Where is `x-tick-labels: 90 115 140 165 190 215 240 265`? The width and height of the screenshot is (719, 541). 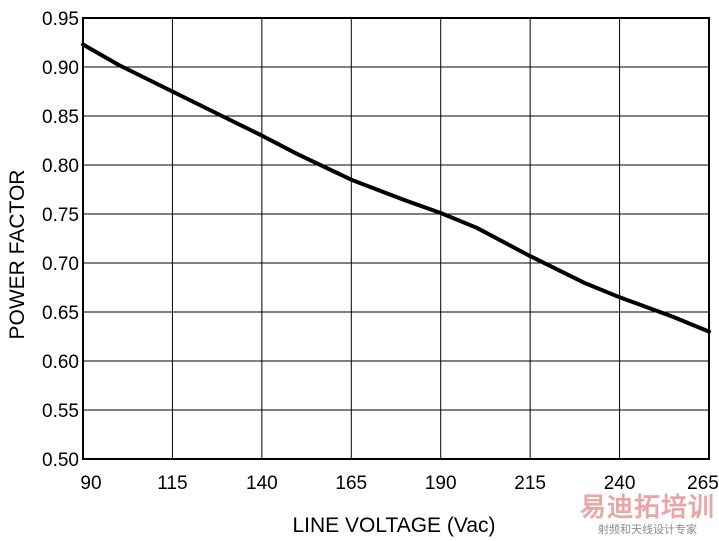
x-tick-labels: 90 115 140 165 190 215 240 265 is located at coordinates (399, 483).